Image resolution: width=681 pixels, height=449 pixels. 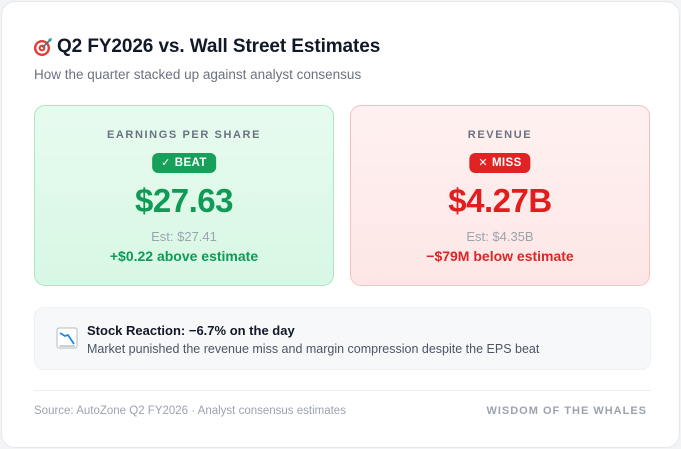 I want to click on target-dart-icon, so click(x=43, y=47).